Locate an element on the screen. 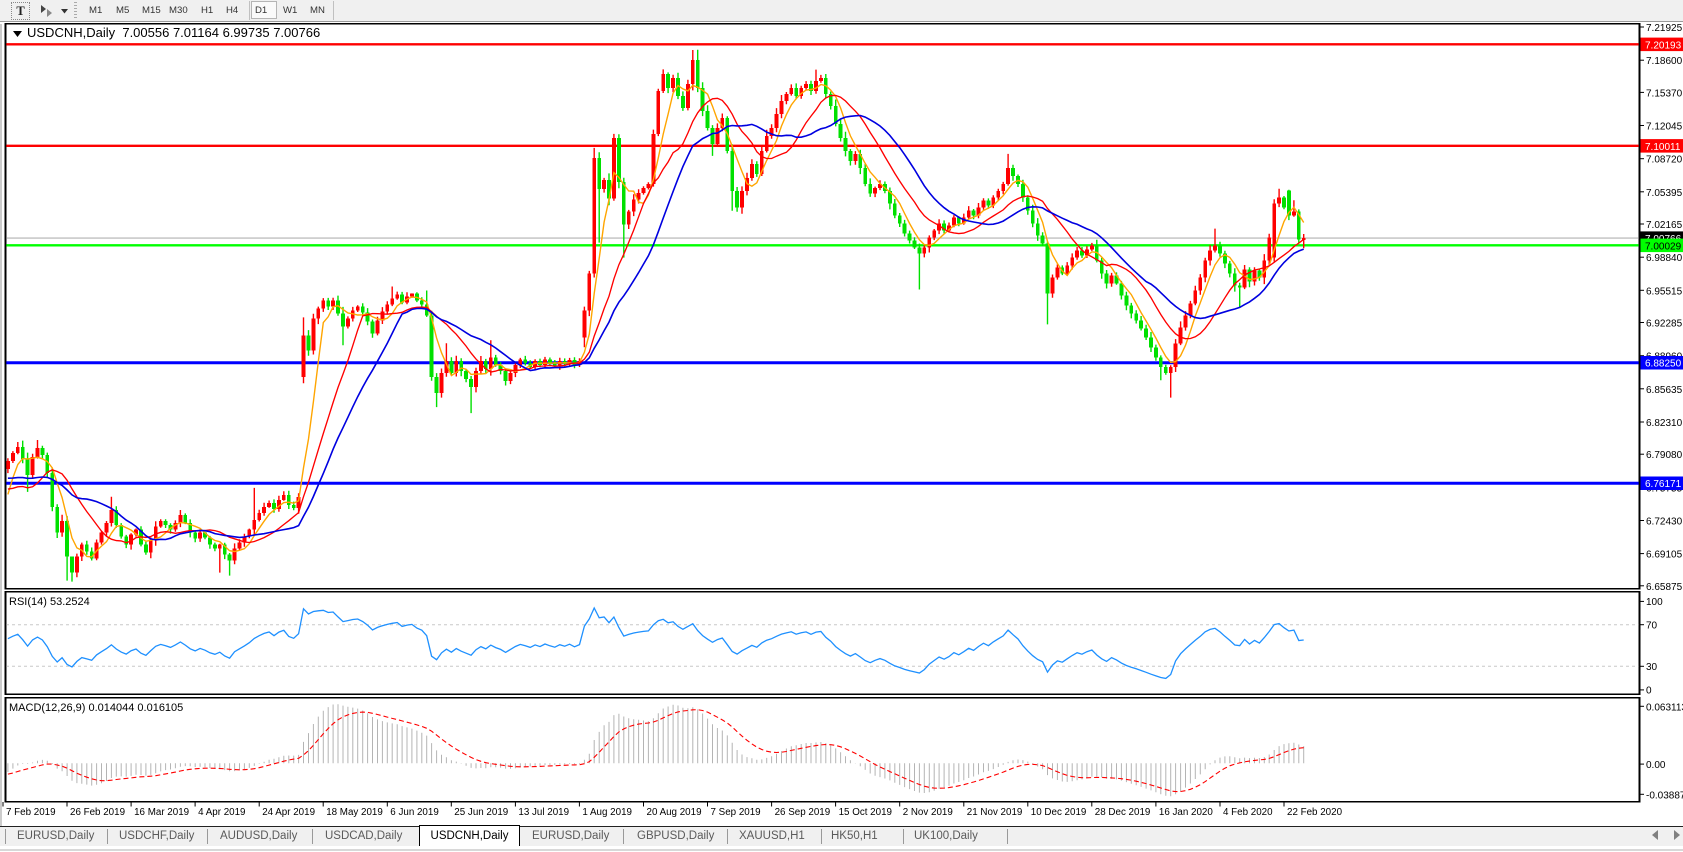  svg-text: 16 Mar 2019 is located at coordinates (161, 812).